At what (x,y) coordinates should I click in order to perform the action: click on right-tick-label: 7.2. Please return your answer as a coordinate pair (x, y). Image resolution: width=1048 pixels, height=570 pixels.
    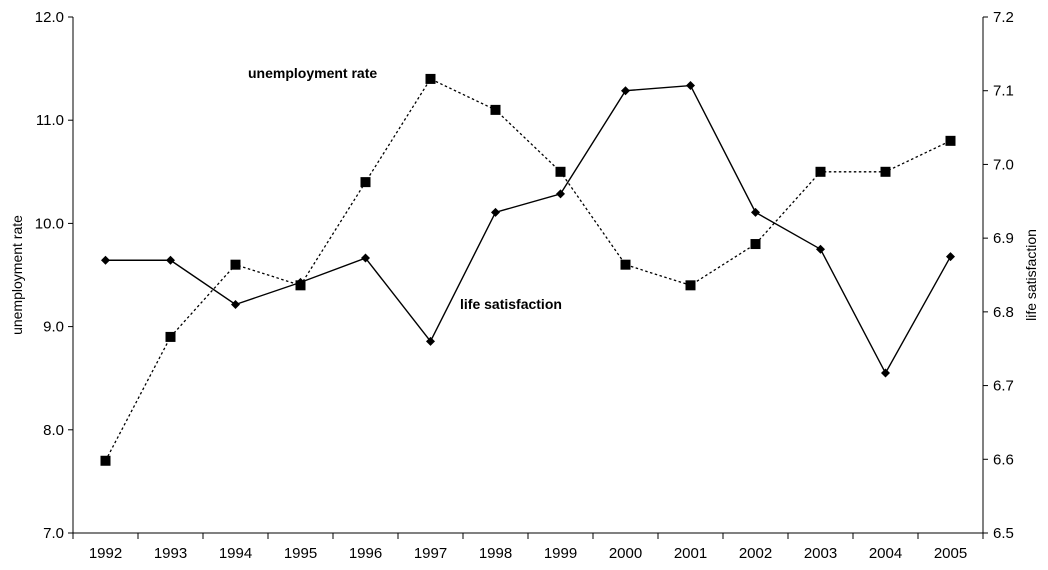
    Looking at the image, I should click on (1003, 17).